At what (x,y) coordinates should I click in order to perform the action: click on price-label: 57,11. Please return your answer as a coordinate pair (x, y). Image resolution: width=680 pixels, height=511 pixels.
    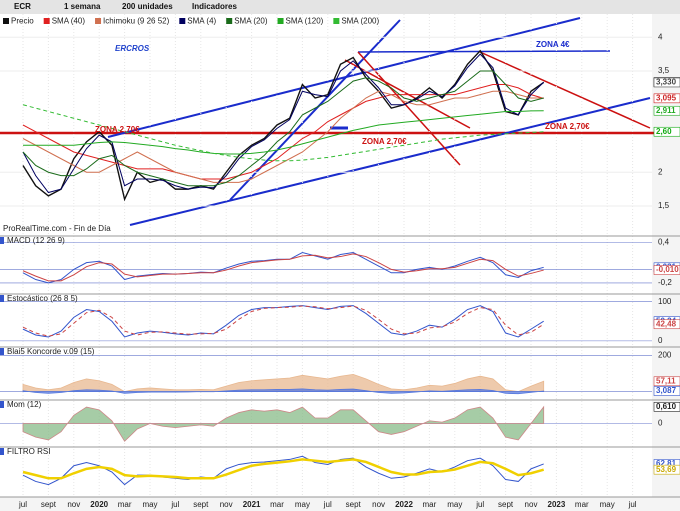
    Looking at the image, I should click on (666, 380).